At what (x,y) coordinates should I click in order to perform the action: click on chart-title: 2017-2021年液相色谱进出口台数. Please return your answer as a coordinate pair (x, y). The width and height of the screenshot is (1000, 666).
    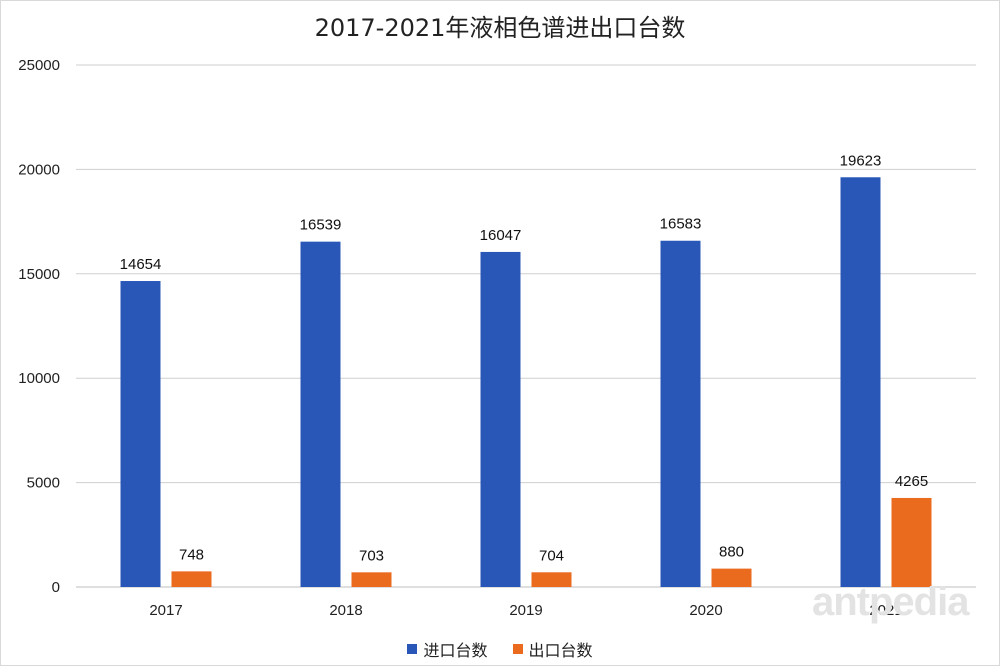
    Looking at the image, I should click on (500, 28).